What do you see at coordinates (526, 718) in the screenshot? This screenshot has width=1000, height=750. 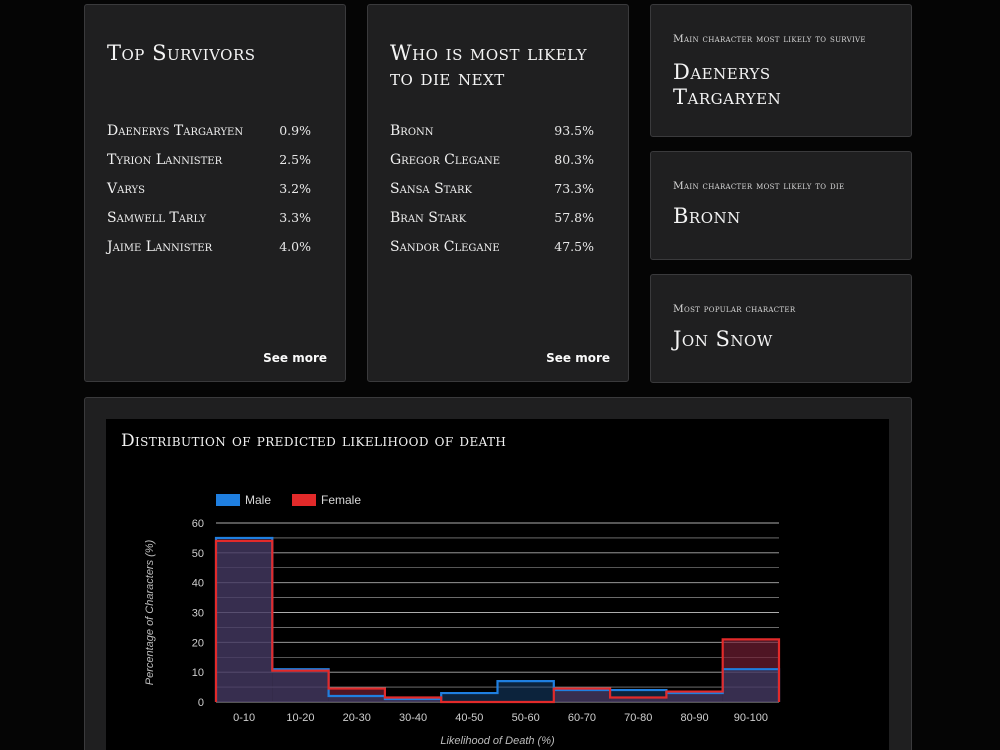 I see `x-tick-label: 50-60` at bounding box center [526, 718].